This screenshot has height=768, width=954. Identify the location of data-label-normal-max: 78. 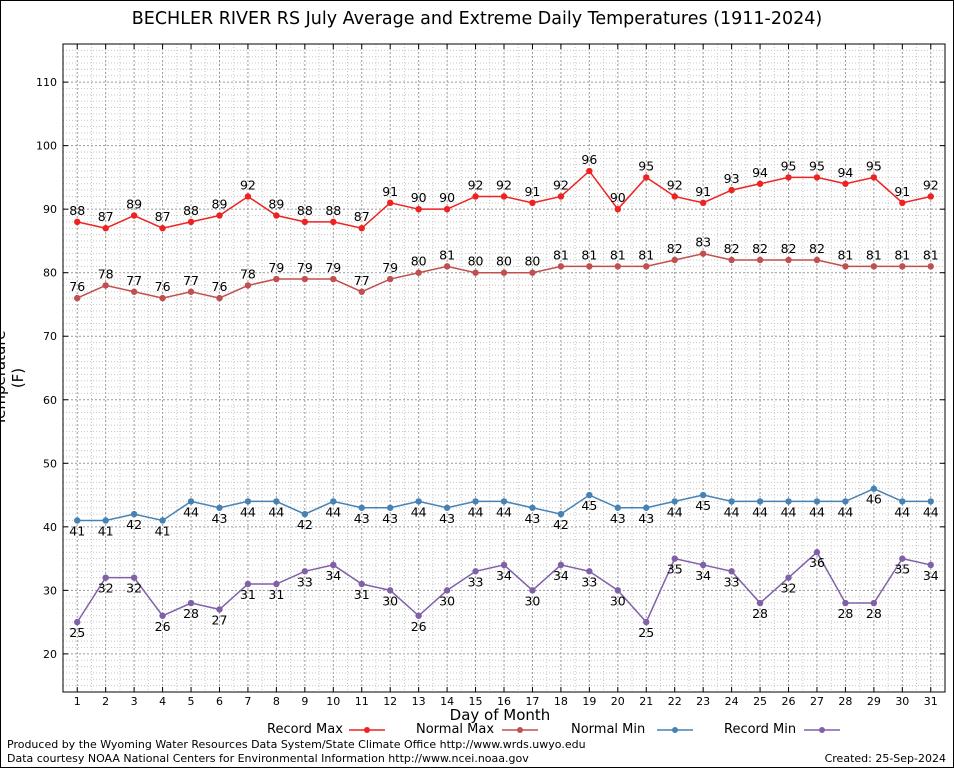
(106, 273).